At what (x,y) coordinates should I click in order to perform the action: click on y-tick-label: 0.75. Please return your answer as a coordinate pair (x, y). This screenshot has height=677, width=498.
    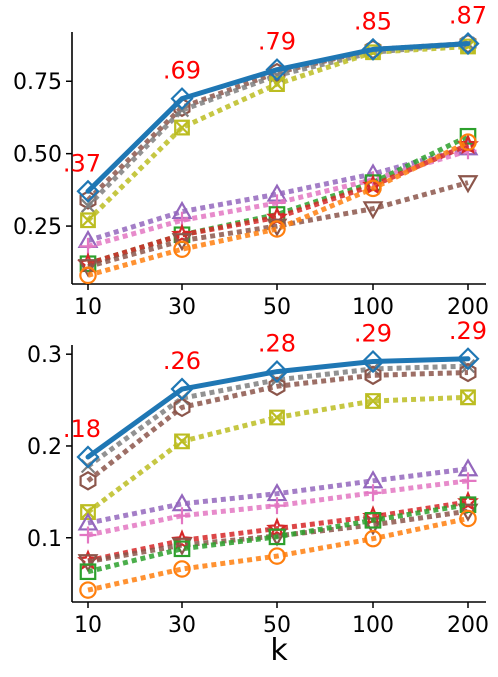
    Looking at the image, I should click on (37, 82).